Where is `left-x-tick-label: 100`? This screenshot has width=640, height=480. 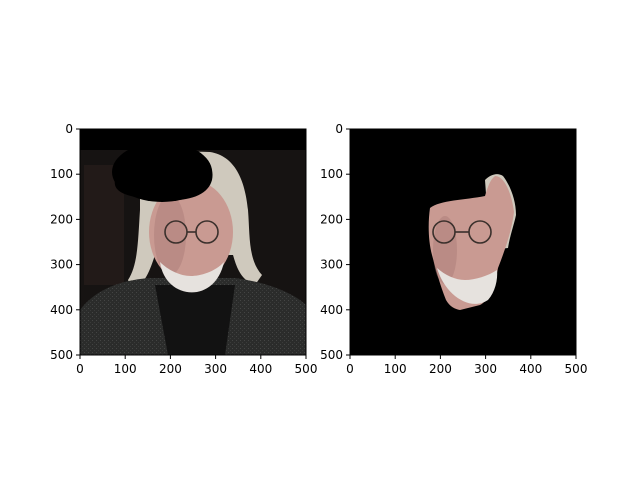
left-x-tick-label: 100 is located at coordinates (125, 369).